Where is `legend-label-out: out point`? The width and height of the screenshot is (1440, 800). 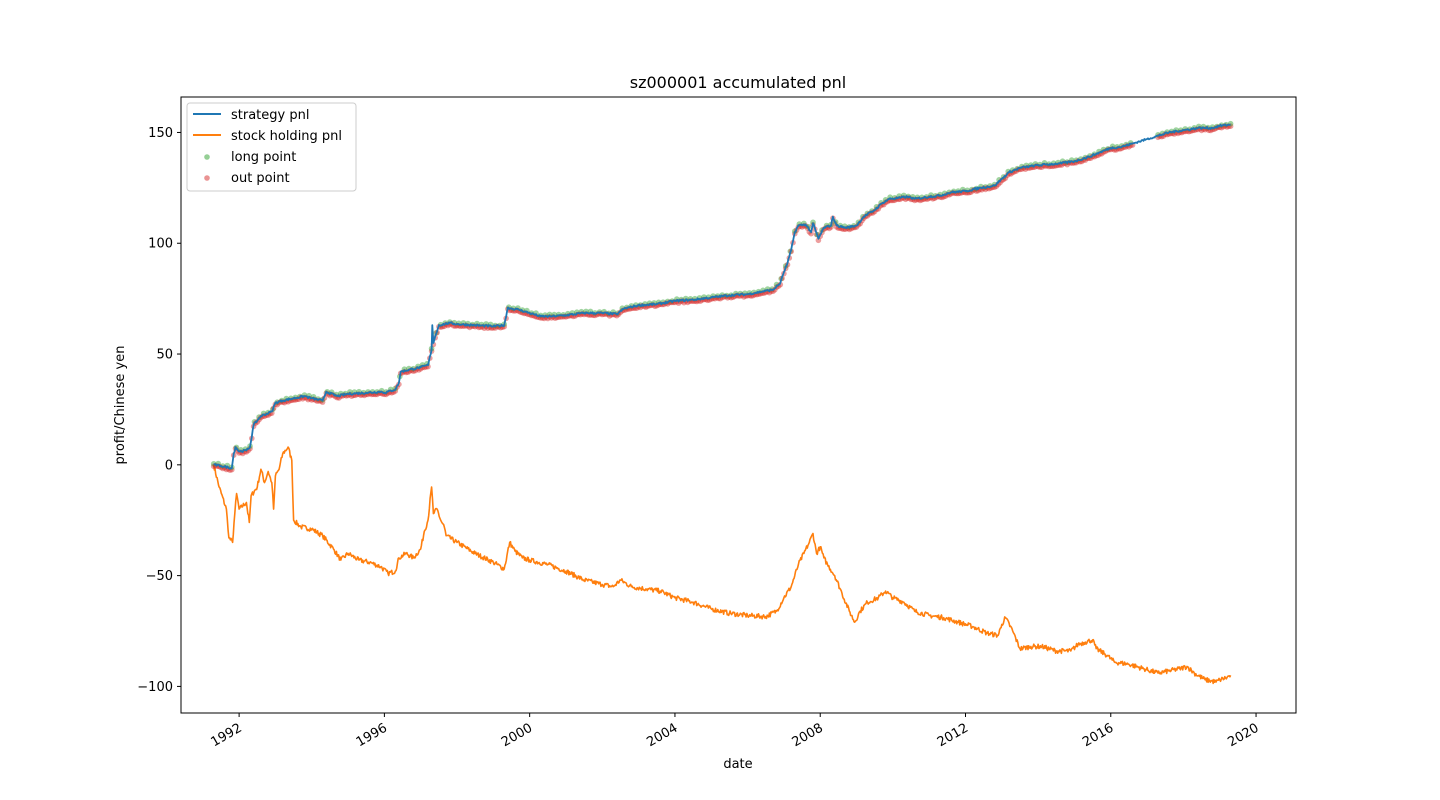
legend-label-out: out point is located at coordinates (260, 178).